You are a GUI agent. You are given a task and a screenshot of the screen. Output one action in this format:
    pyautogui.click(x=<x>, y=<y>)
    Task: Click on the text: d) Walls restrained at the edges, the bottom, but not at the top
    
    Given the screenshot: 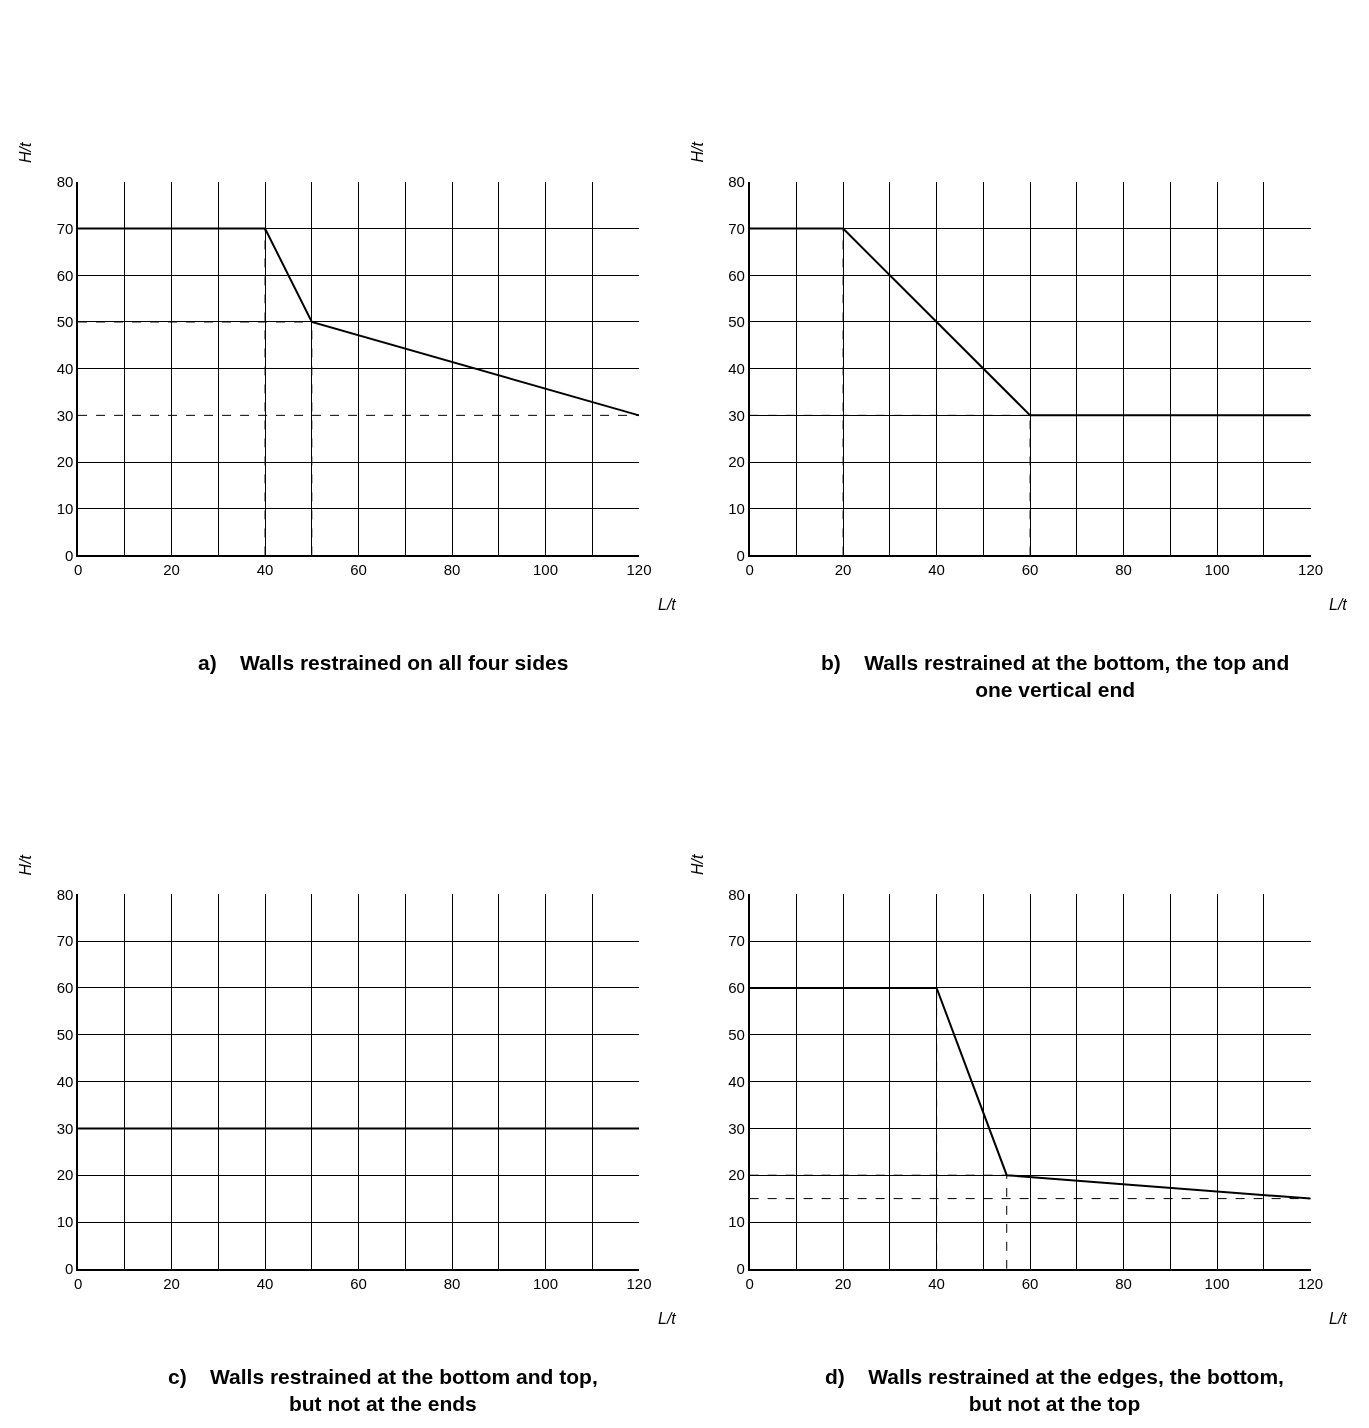 What is the action you would take?
    pyautogui.click(x=1054, y=1390)
    